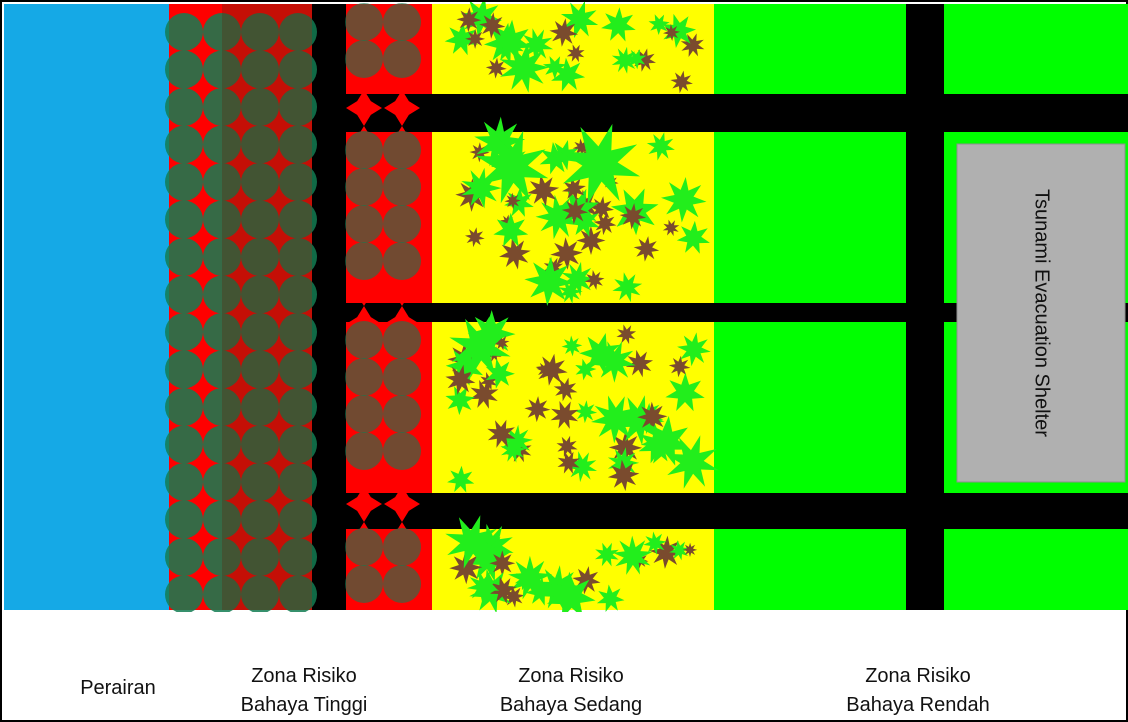 The width and height of the screenshot is (1128, 722). Describe the element at coordinates (118, 688) in the screenshot. I see `label-perairan: Perairan` at that location.